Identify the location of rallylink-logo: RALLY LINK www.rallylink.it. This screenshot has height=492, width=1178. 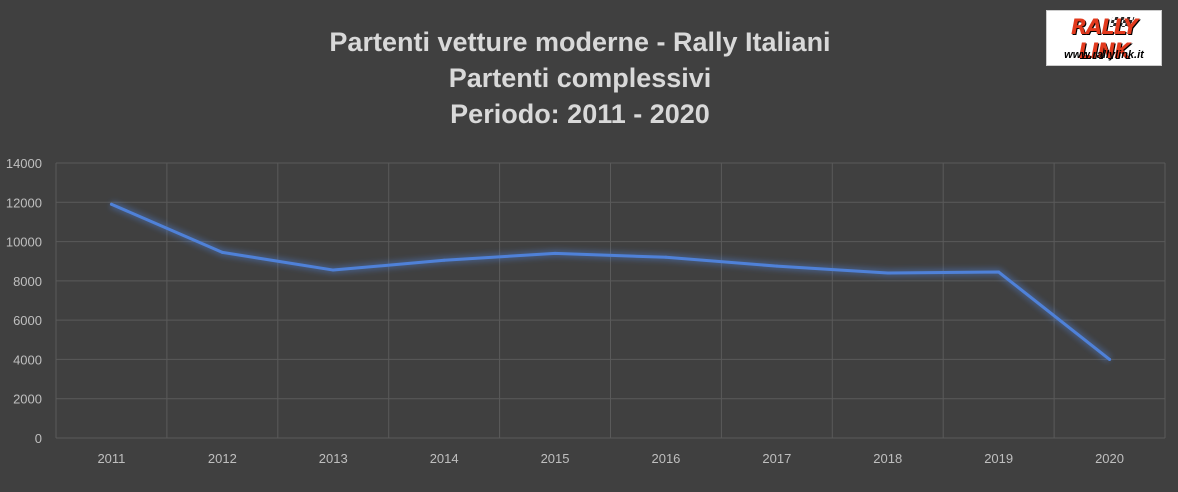
(1104, 38).